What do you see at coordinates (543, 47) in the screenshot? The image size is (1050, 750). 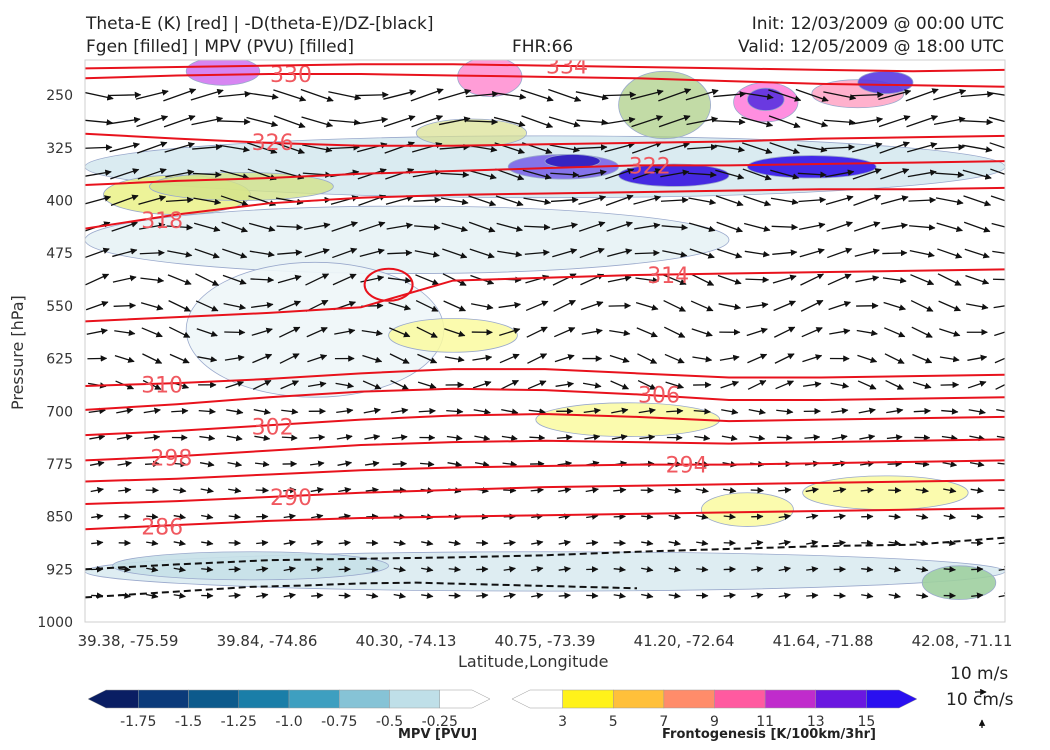 I see `forecast-hour: FHR:66` at bounding box center [543, 47].